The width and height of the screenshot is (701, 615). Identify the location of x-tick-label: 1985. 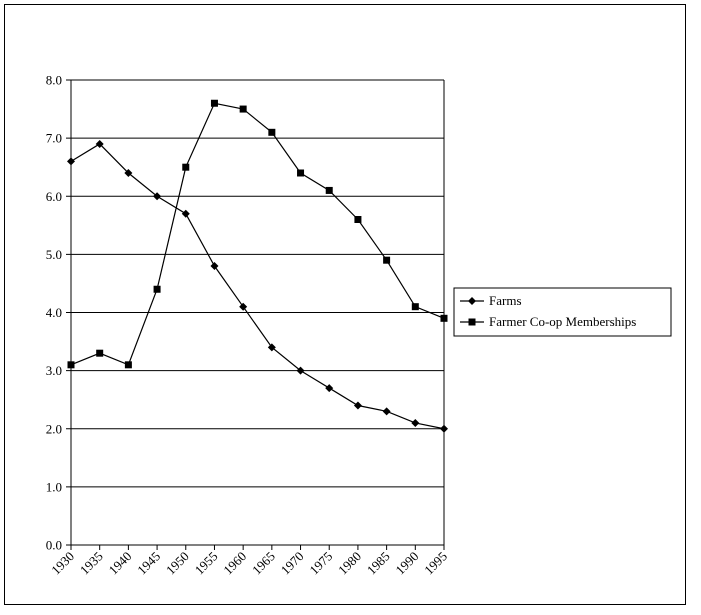
(378, 563).